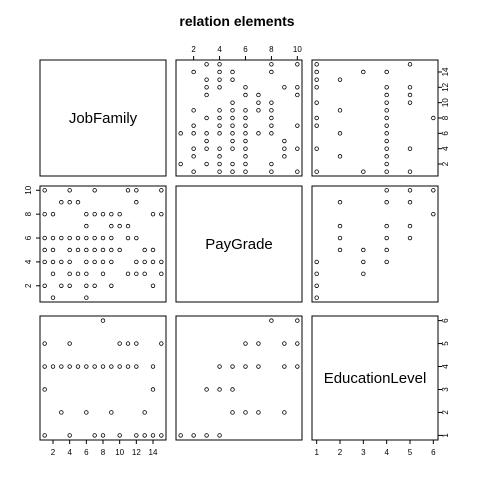 The height and width of the screenshot is (480, 480). I want to click on y-axis-right-educationlevel: 1 2 3 4 5 6, so click(443, 378).